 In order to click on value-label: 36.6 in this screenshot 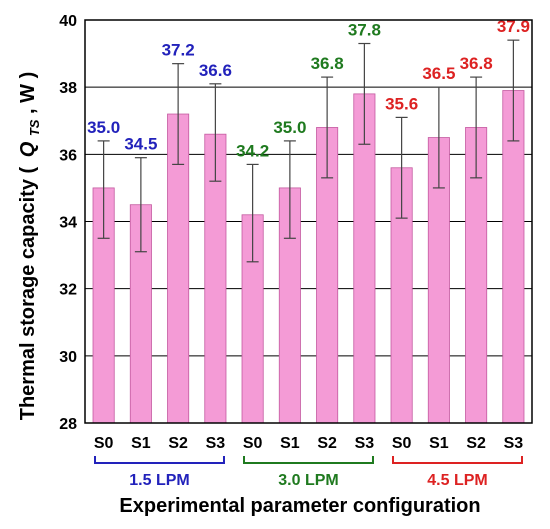, I will do `click(215, 70)`.